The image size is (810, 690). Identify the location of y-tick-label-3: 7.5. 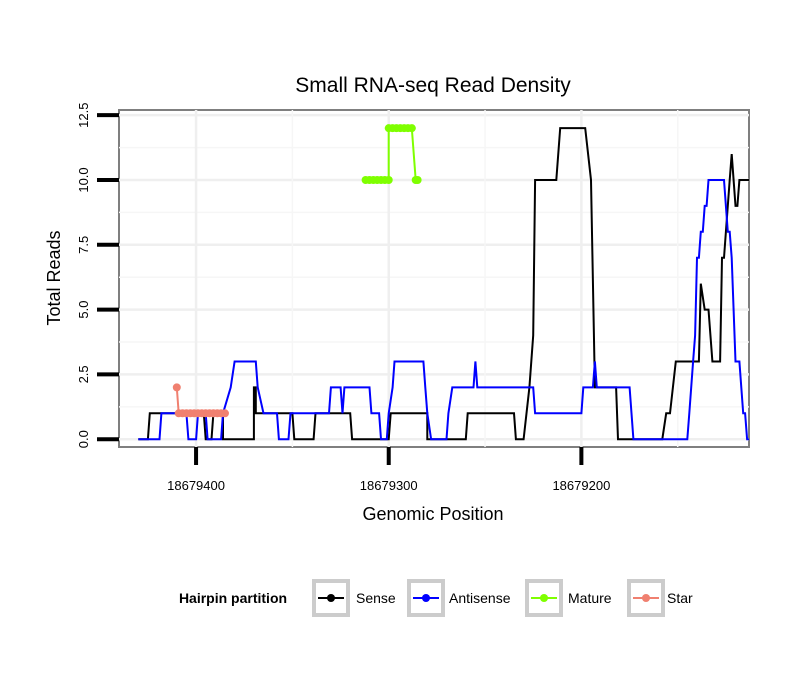
(83, 245).